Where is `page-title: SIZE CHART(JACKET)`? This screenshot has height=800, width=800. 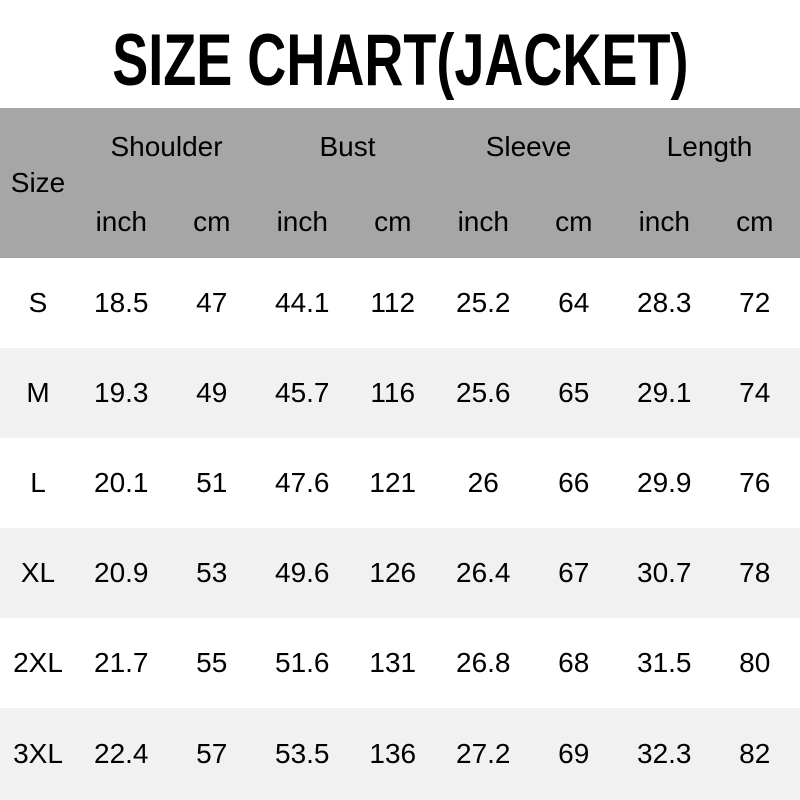
page-title: SIZE CHART(JACKET) is located at coordinates (400, 60).